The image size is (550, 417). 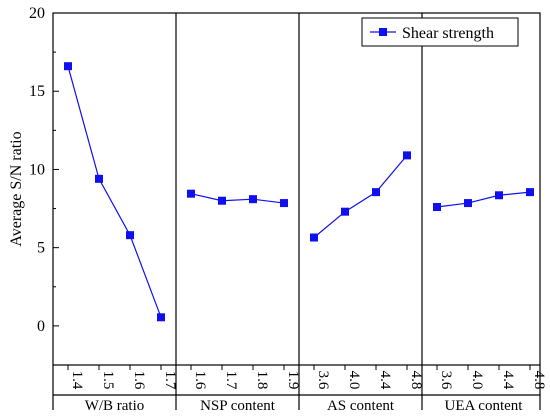 What do you see at coordinates (37, 13) in the screenshot?
I see `y-tick-label: 20` at bounding box center [37, 13].